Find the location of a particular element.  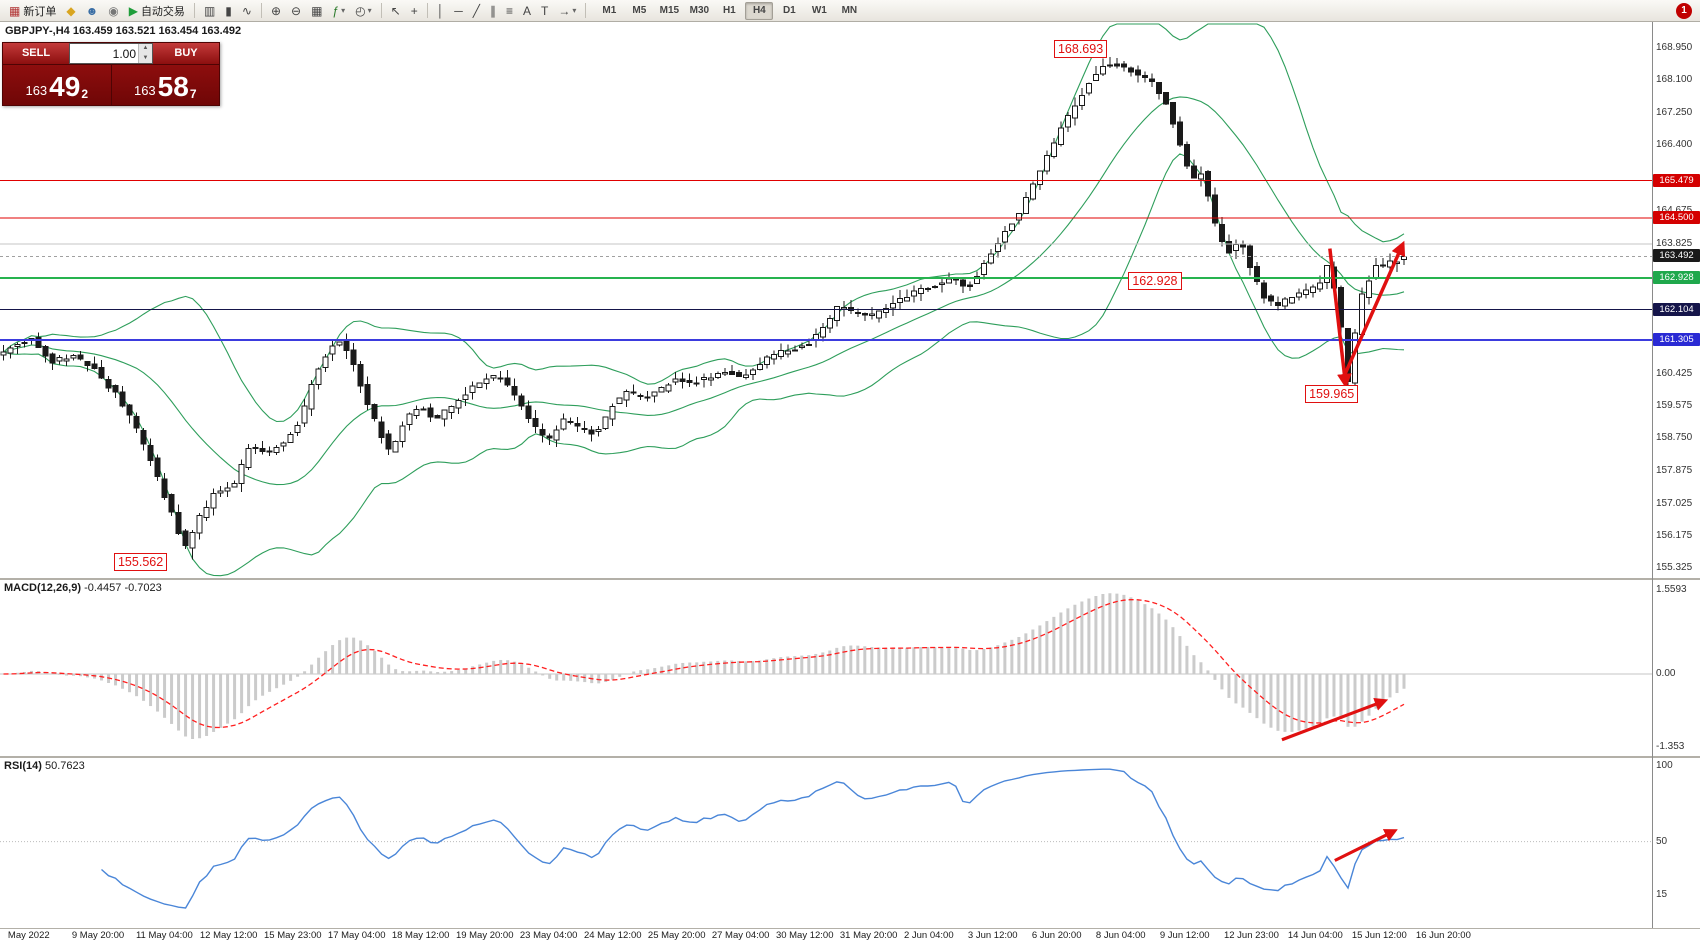

time-axis-label: 31 May 20:00 is located at coordinates (868, 935).